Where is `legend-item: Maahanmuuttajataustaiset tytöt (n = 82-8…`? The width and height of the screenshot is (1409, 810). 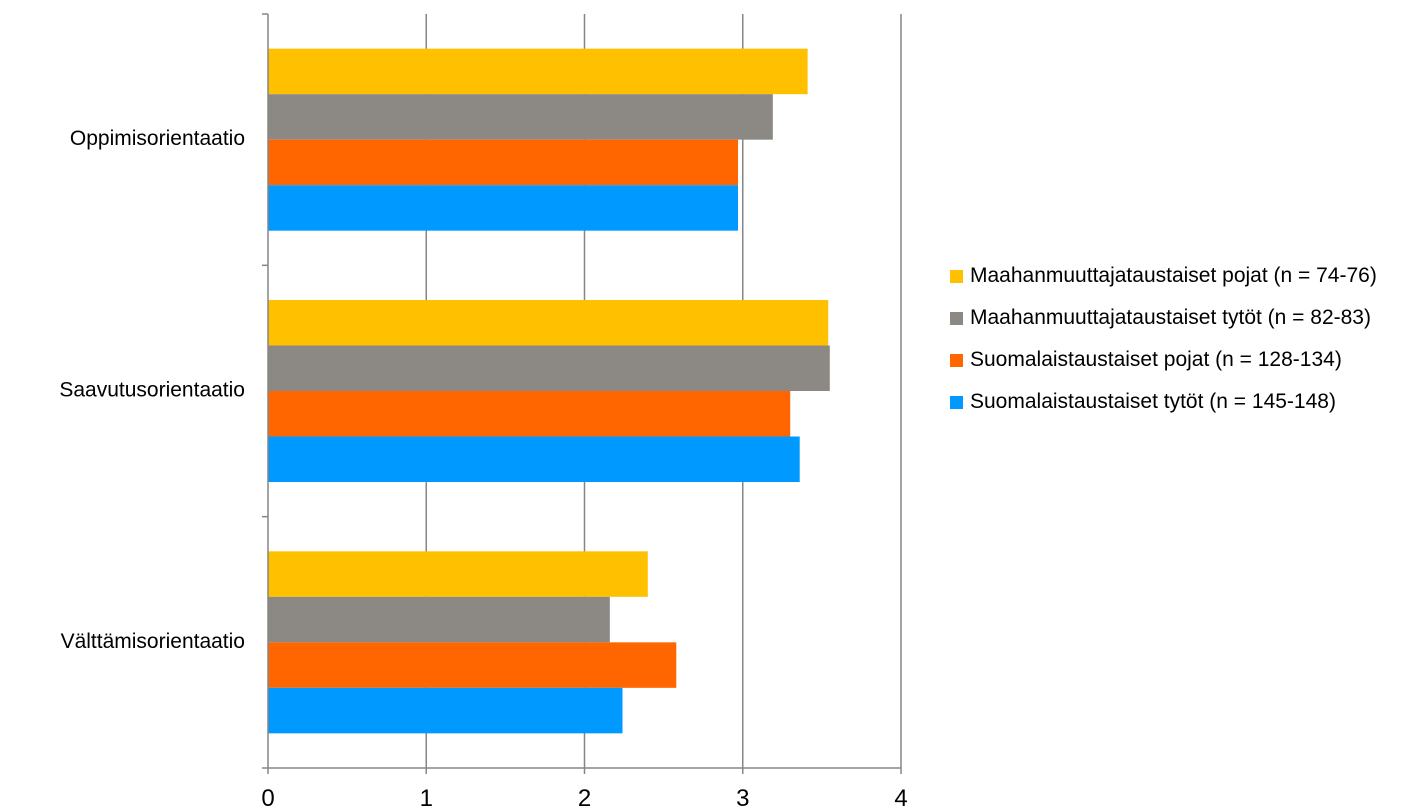
legend-item: Maahanmuuttajataustaiset tytöt (n = 82-8… is located at coordinates (1175, 318).